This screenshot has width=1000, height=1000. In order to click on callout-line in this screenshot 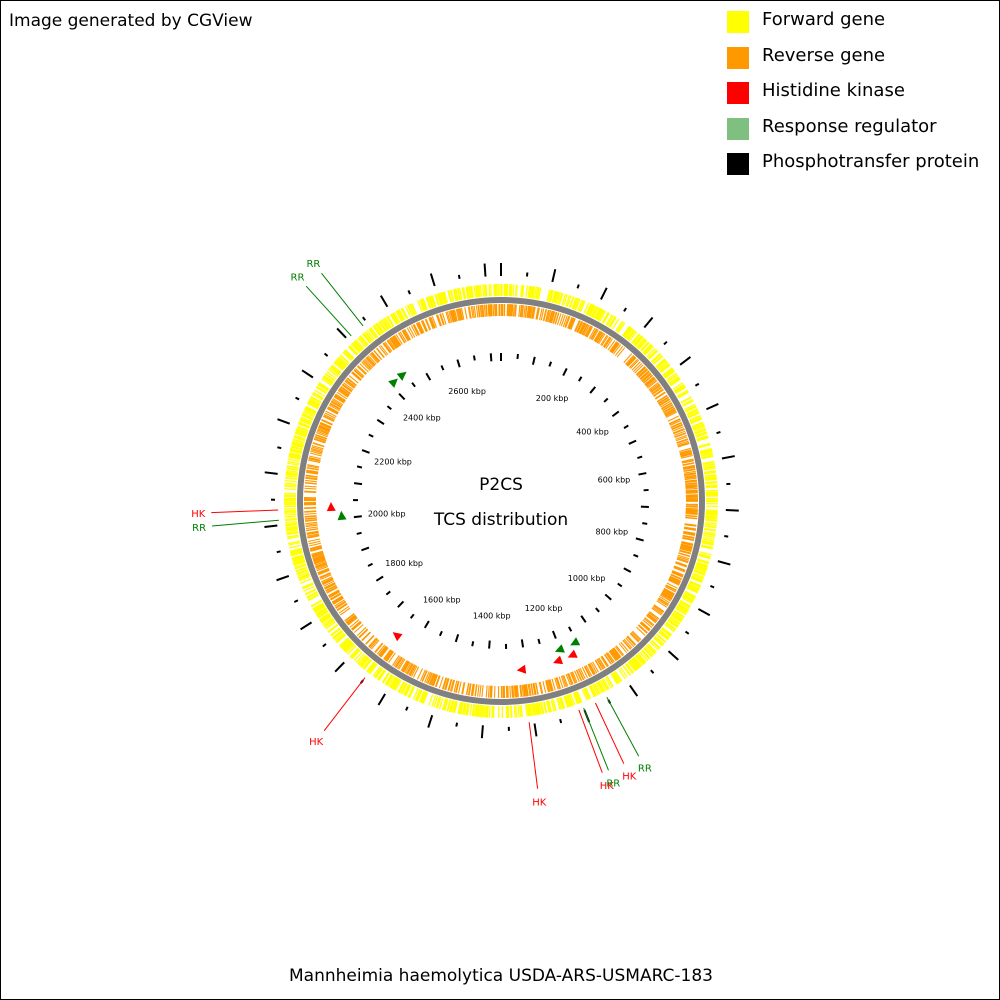, I will do `click(609, 733)`.